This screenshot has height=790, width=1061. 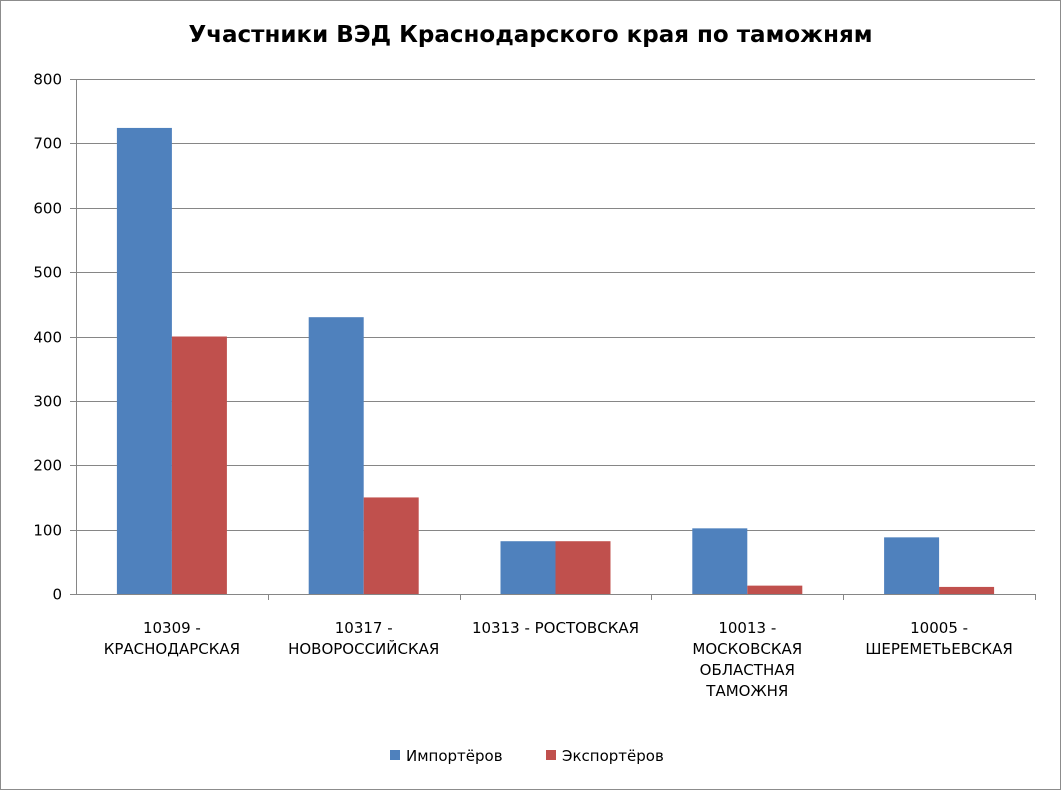 I want to click on x-category-label: 10005 -ШЕРЕМЕТЬЕВСКАЯ, so click(x=939, y=638).